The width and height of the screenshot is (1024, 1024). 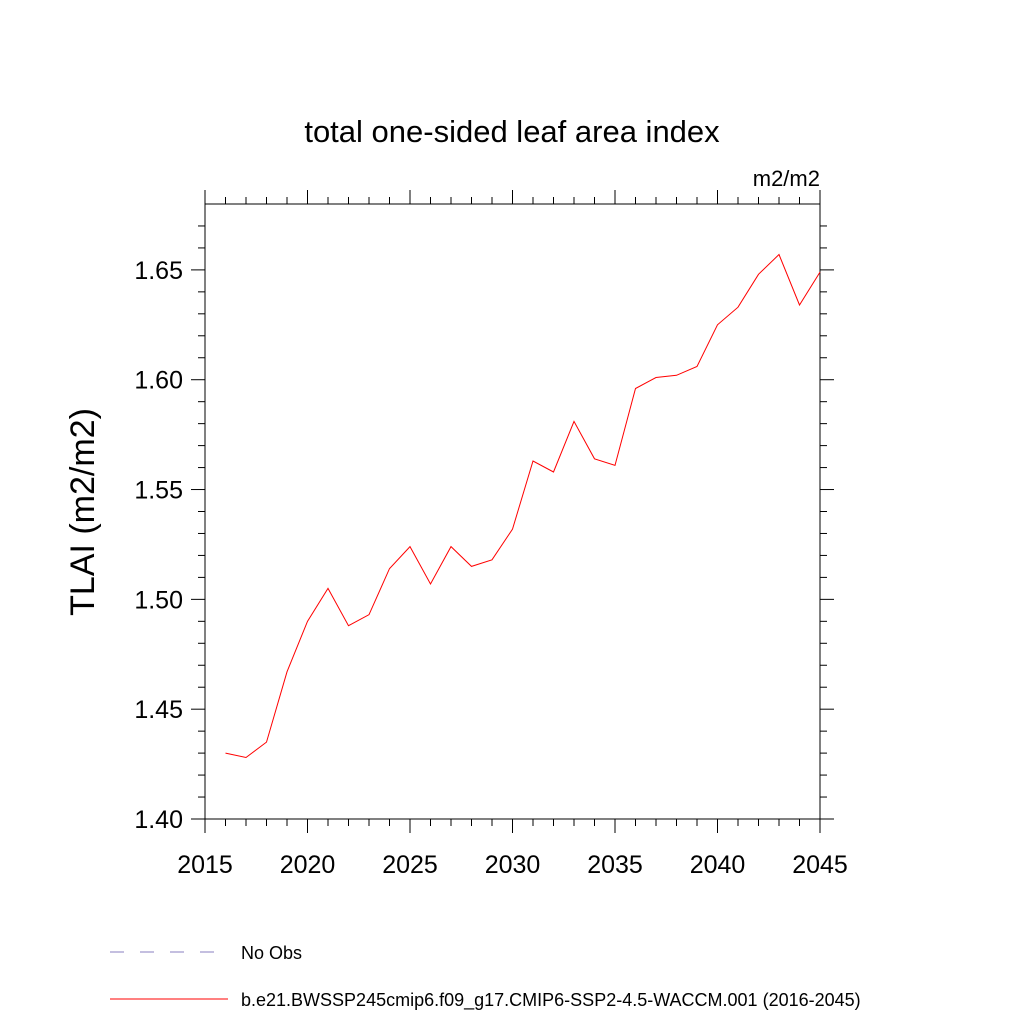 I want to click on y-axis-label: TLAI (m2/m2), so click(x=83, y=512).